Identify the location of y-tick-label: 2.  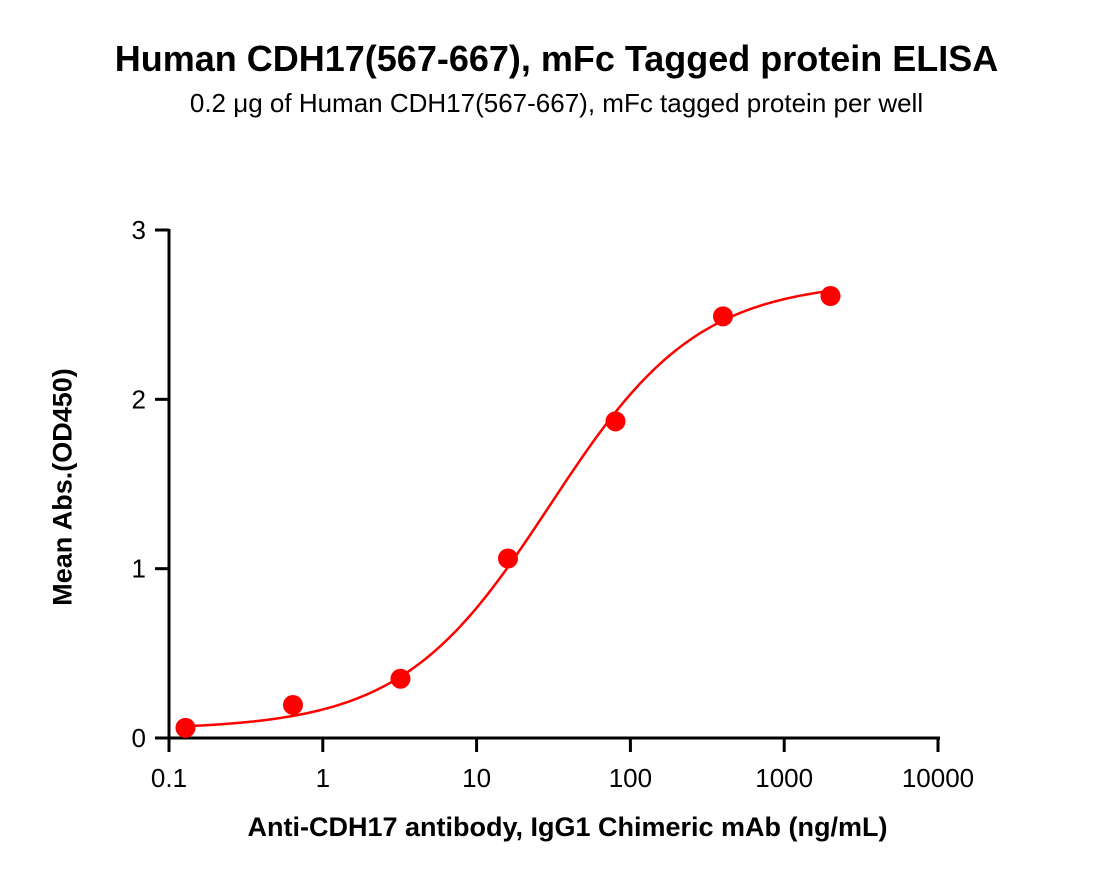
(139, 399).